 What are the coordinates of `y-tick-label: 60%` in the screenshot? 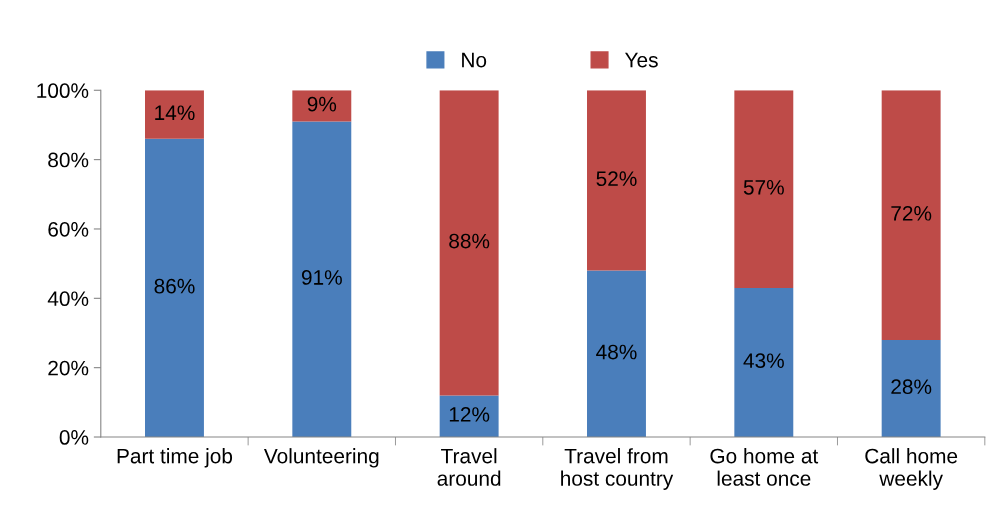 It's located at (68, 229).